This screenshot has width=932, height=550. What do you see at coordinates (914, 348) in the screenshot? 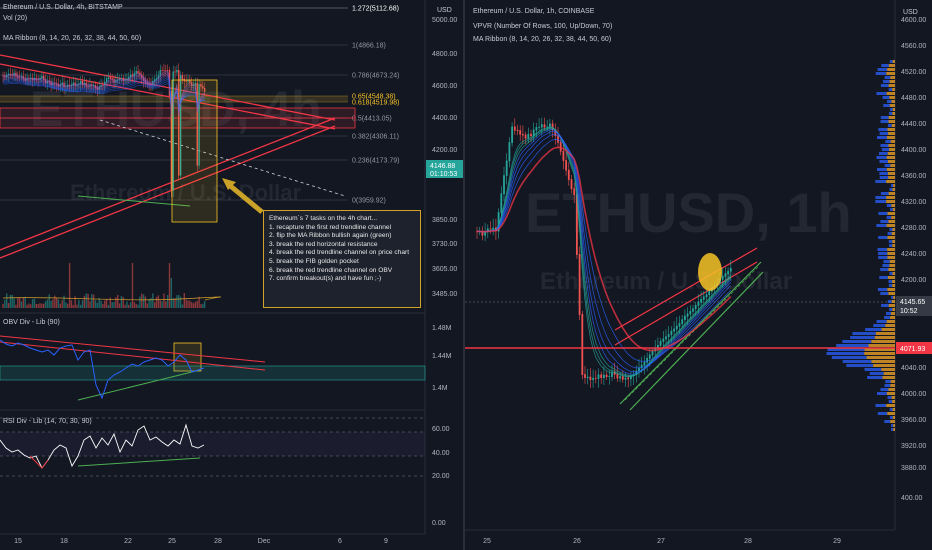
I see `red-level-tag` at bounding box center [914, 348].